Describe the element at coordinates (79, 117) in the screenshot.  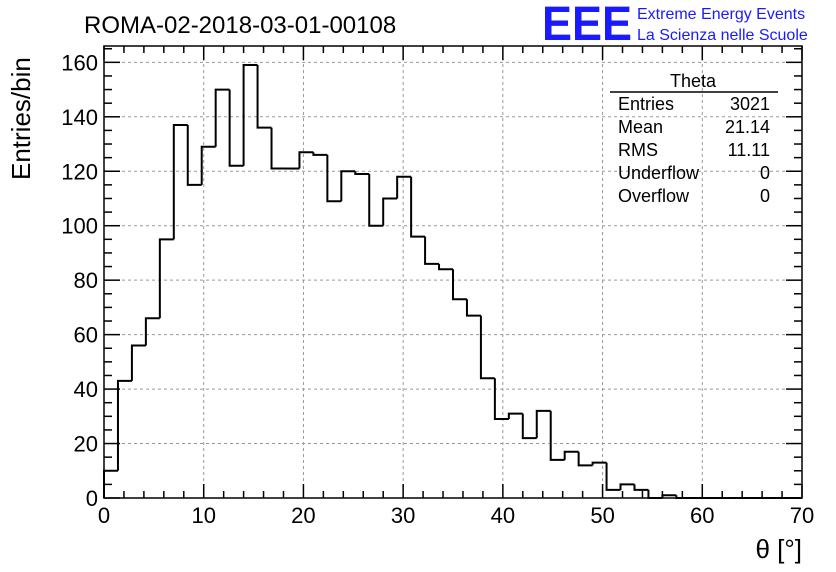
I see `y-tick-label: 140` at that location.